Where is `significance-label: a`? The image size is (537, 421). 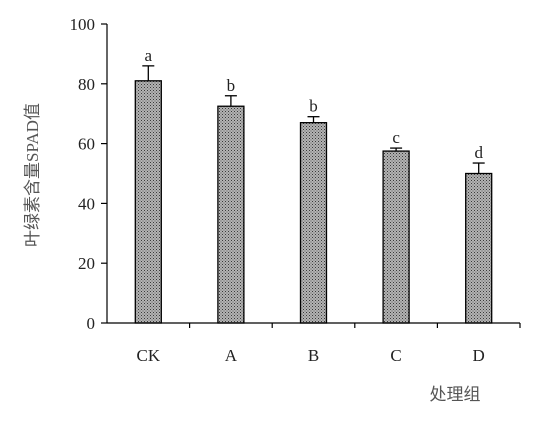 significance-label: a is located at coordinates (149, 55).